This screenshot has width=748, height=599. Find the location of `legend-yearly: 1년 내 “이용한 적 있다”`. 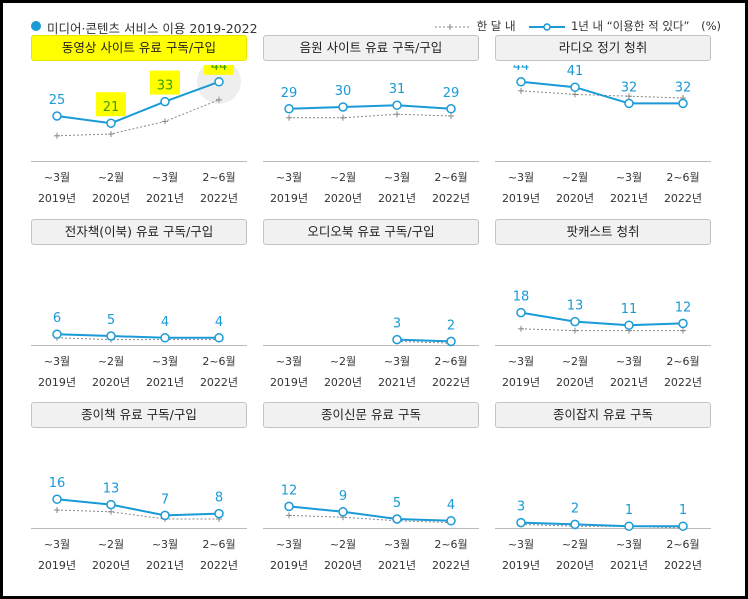

legend-yearly: 1년 내 “이용한 적 있다” is located at coordinates (608, 26).